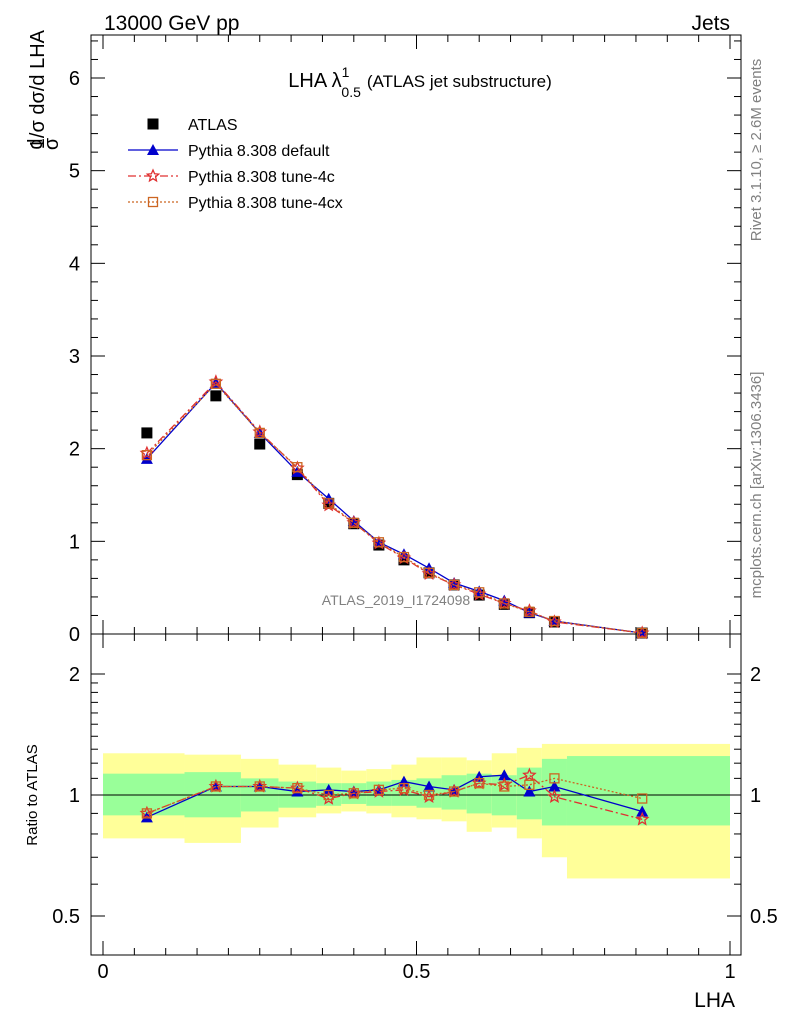 The height and width of the screenshot is (1024, 786). Describe the element at coordinates (314, 81) in the screenshot. I see `chart-title-main: LHA λ` at that location.